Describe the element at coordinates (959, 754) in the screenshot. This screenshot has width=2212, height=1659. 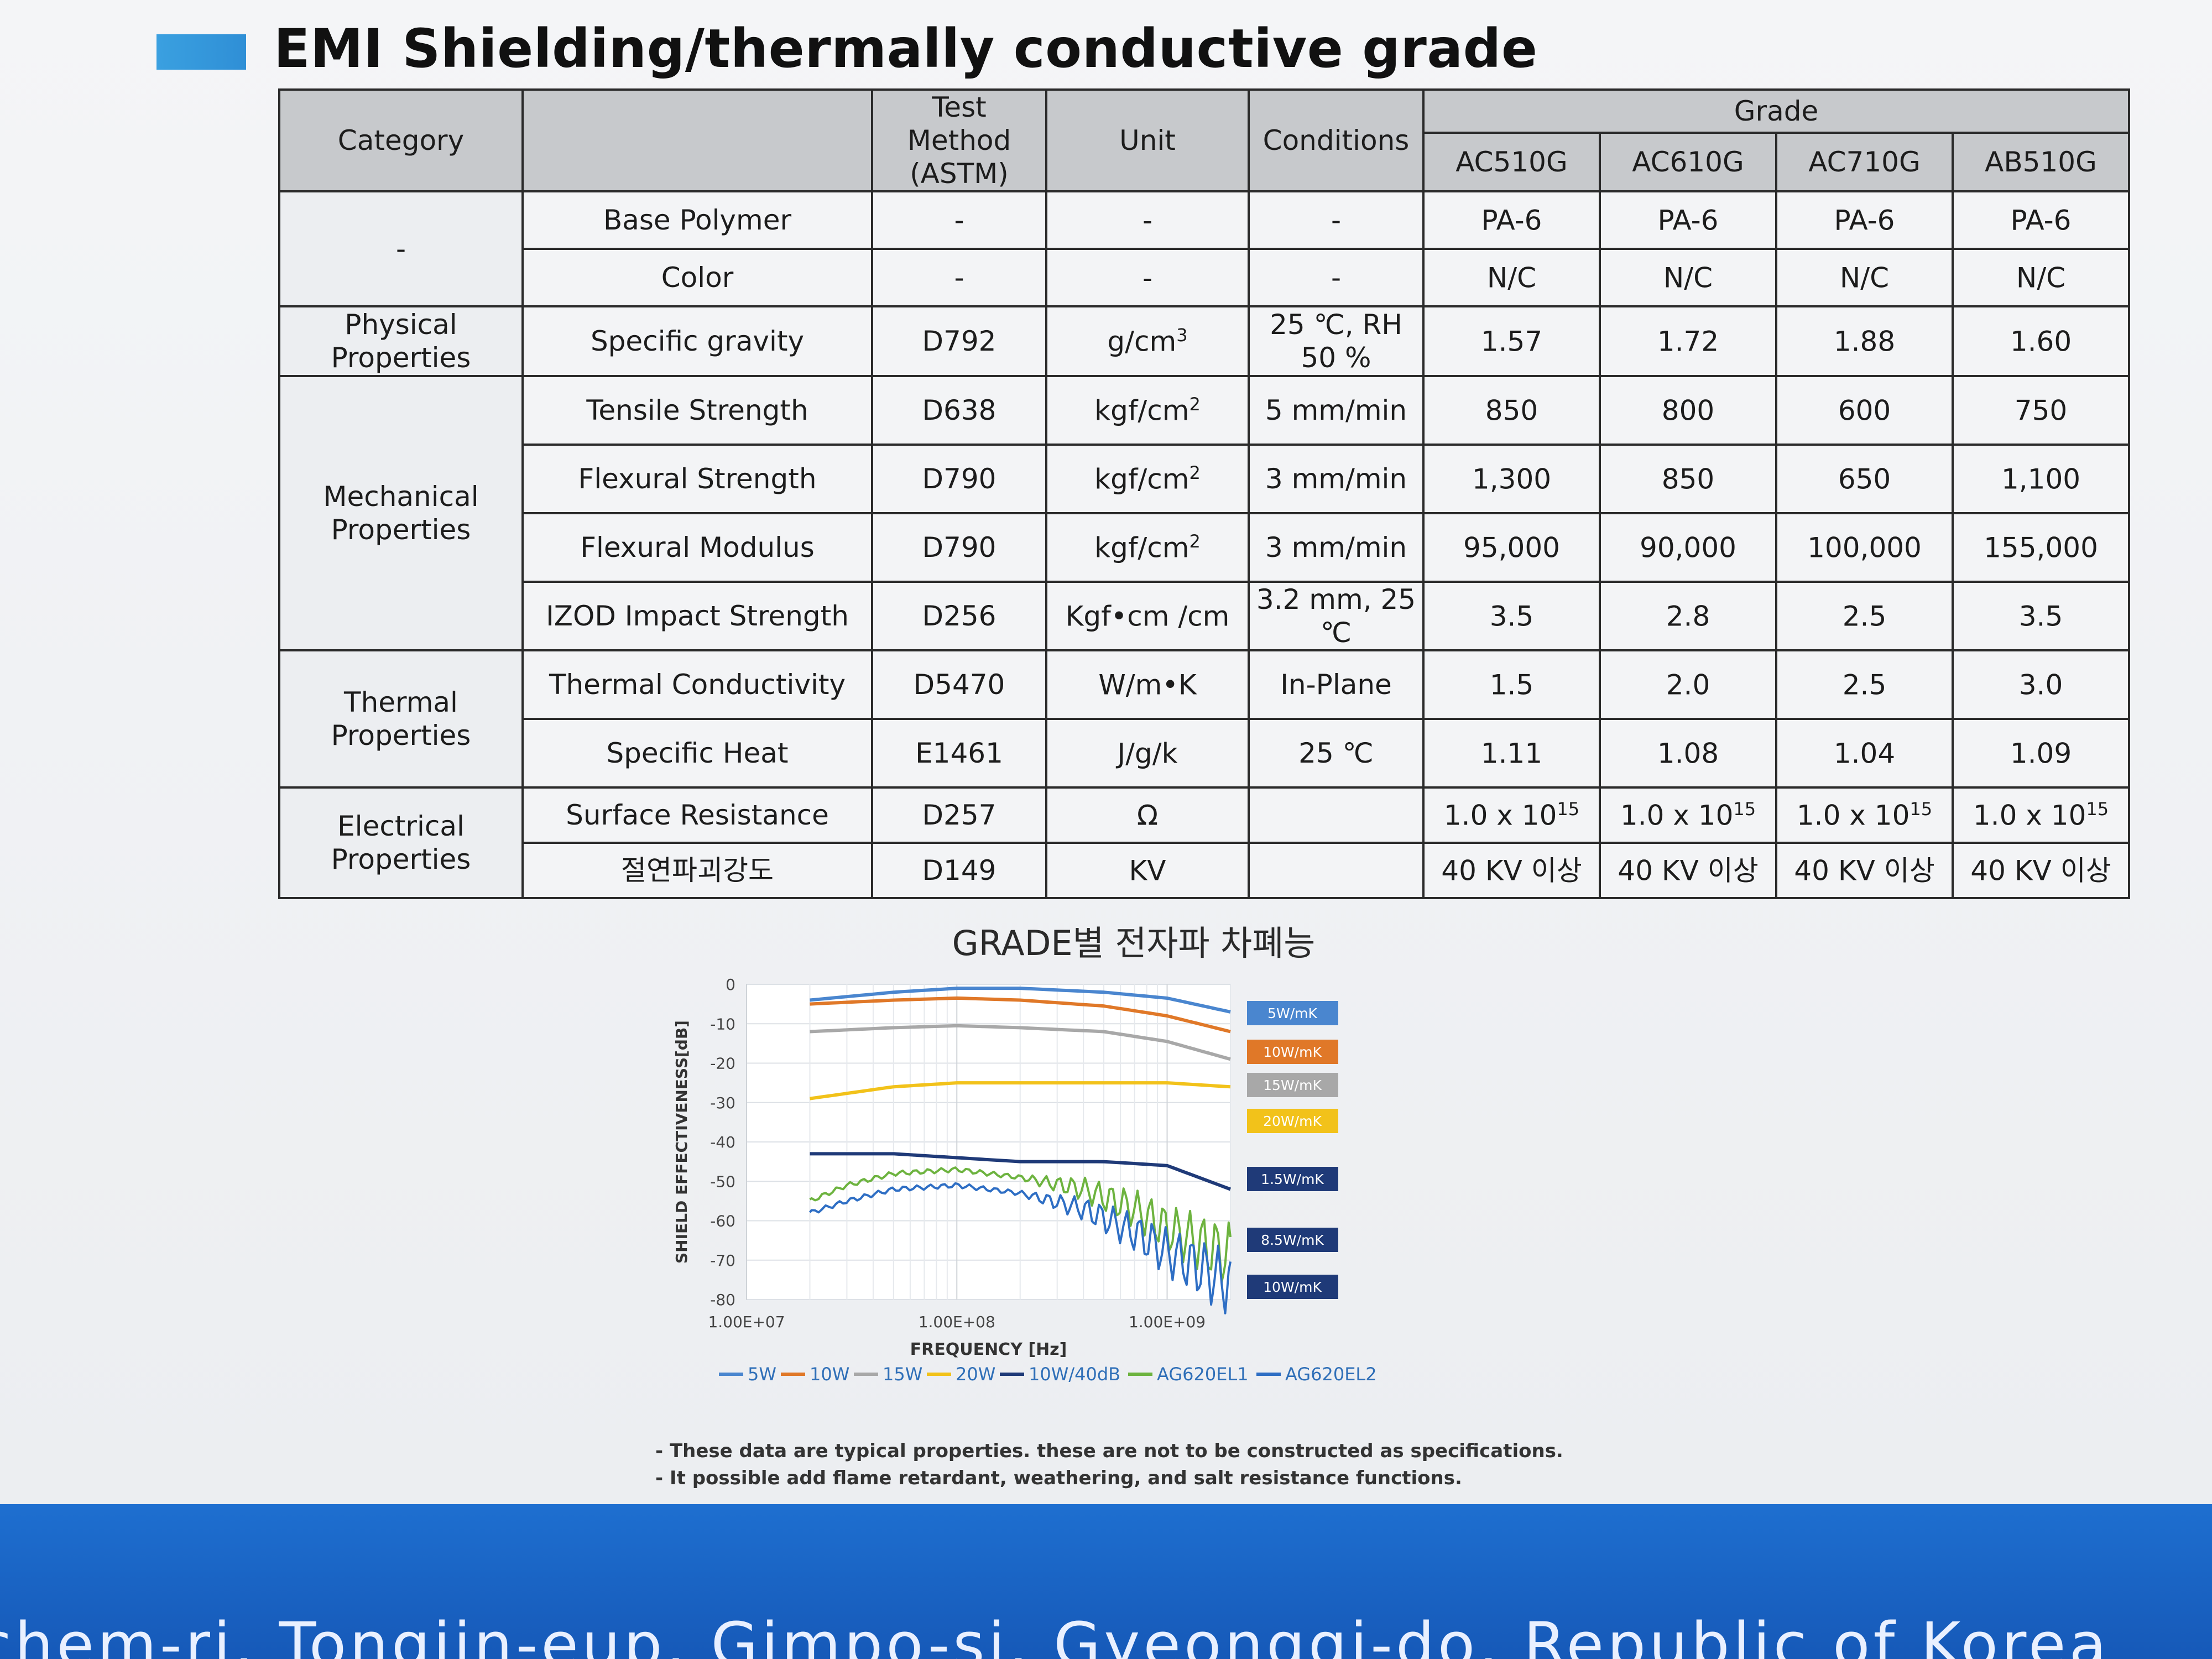
I see `method-cell: E1461` at that location.